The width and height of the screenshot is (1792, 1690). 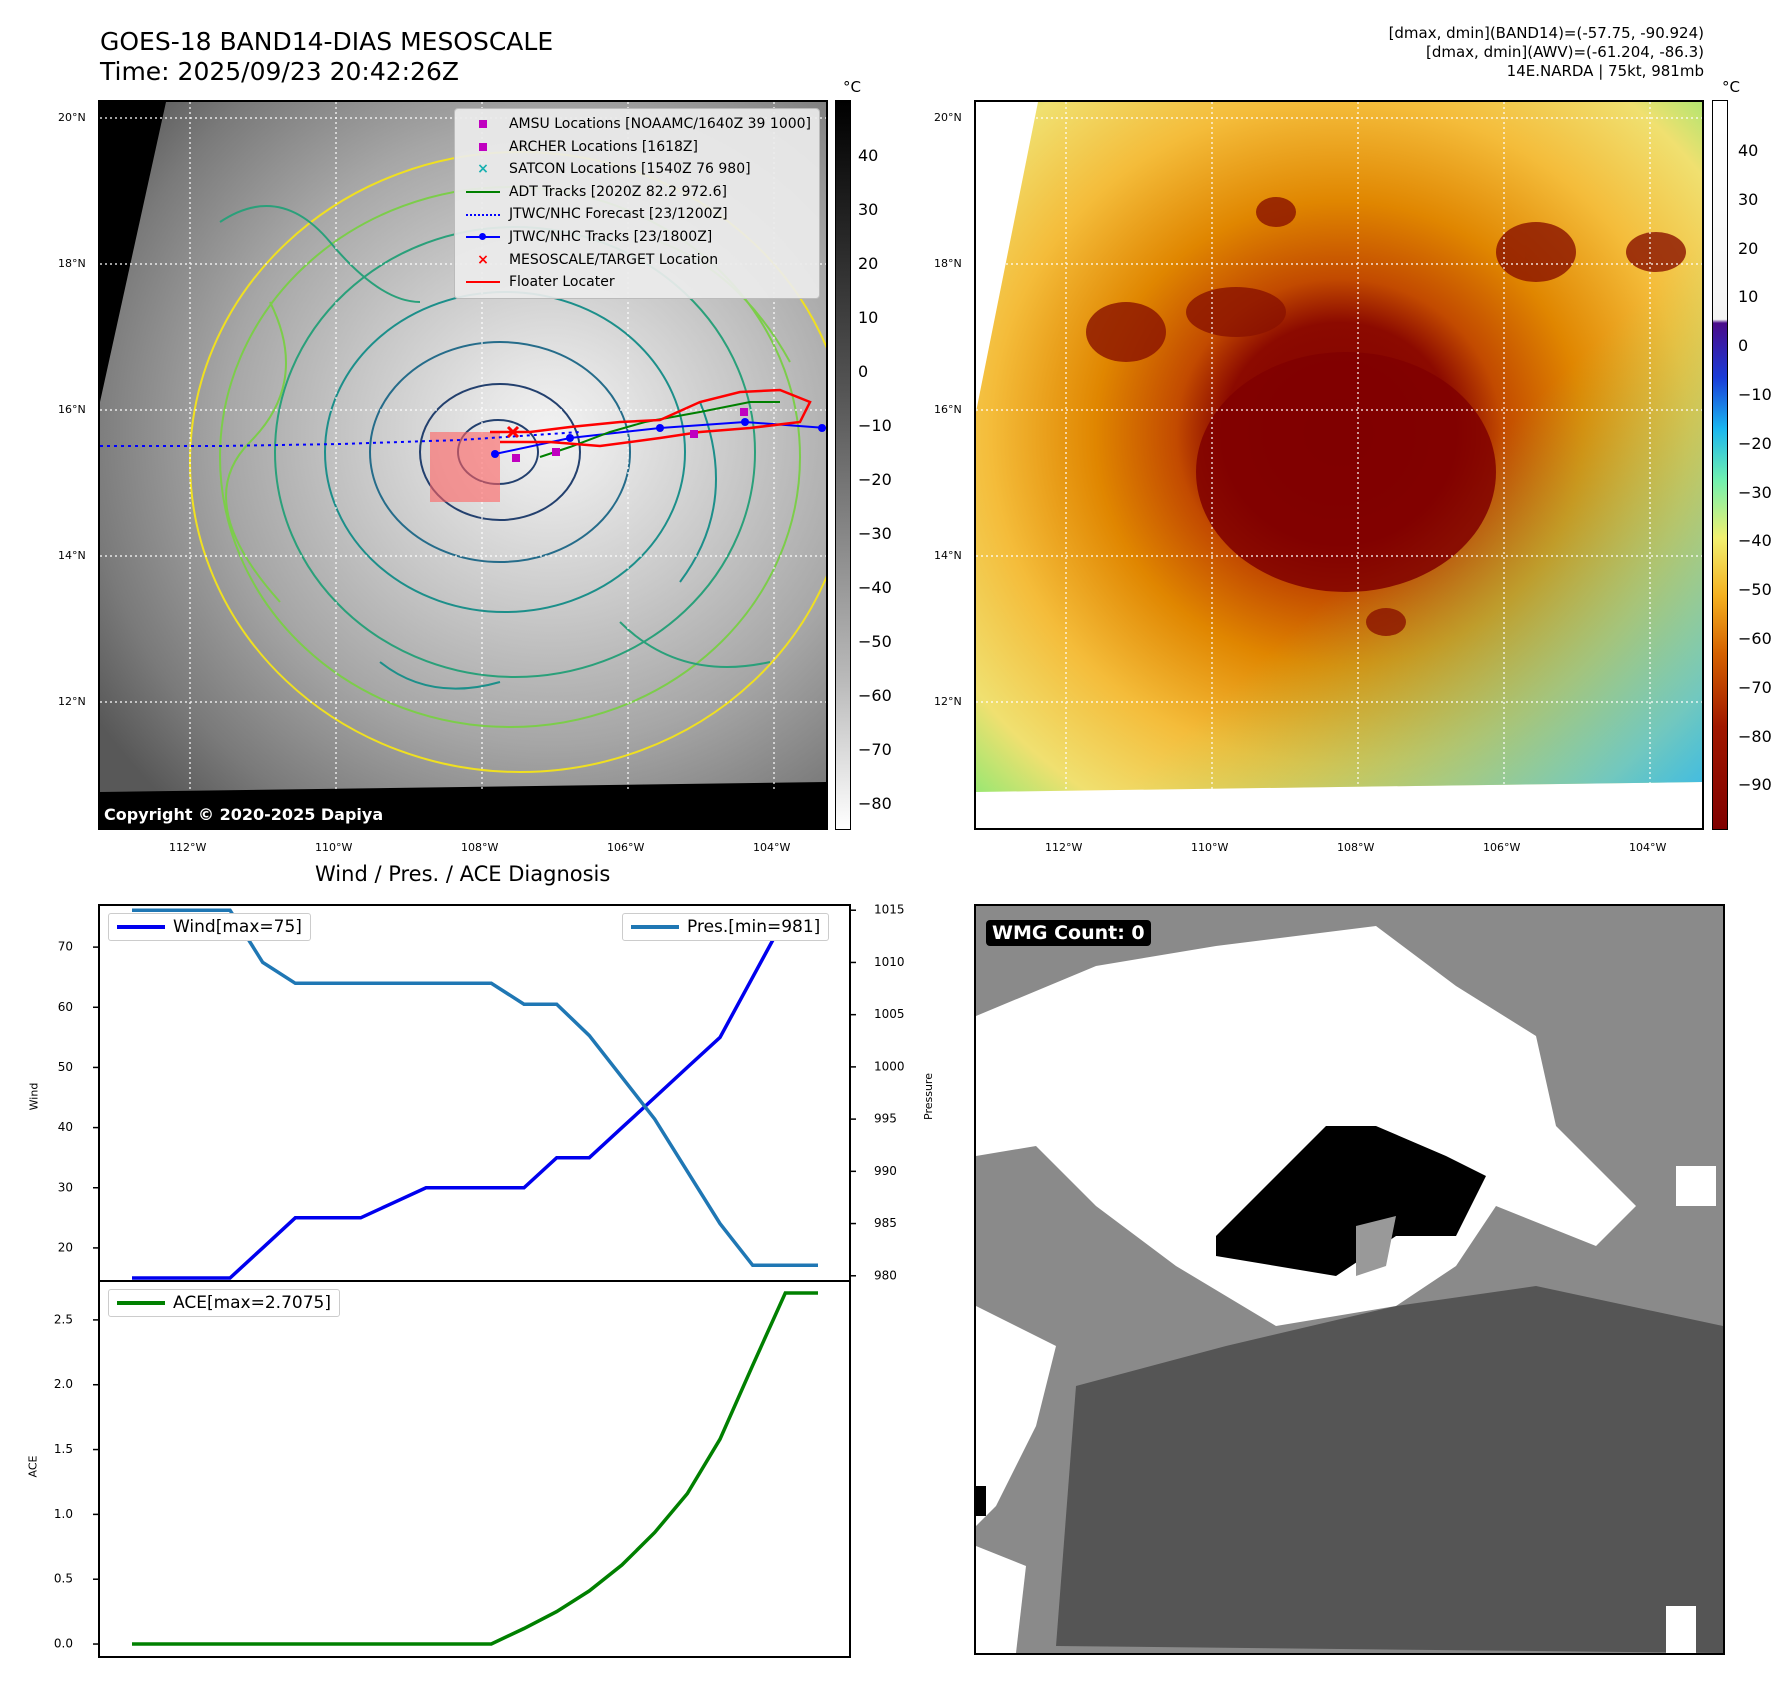 I want to click on axis-tick-label: 1.5, so click(x=63, y=1449).